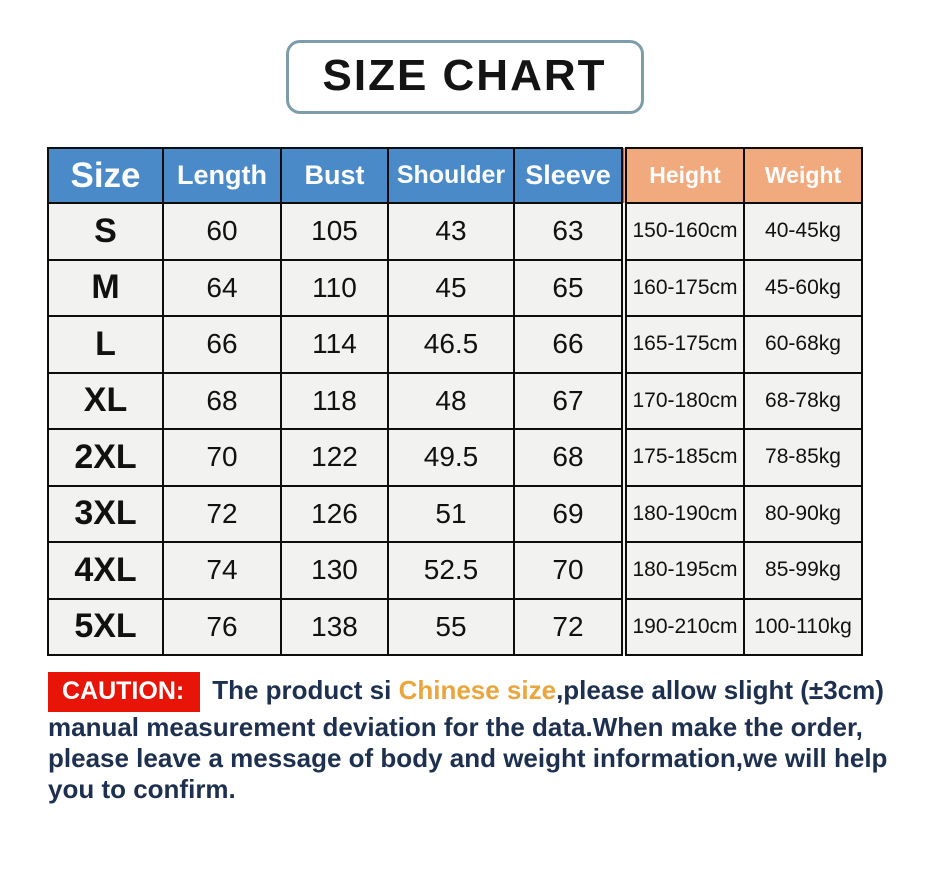  I want to click on cell-size: S, so click(105, 231).